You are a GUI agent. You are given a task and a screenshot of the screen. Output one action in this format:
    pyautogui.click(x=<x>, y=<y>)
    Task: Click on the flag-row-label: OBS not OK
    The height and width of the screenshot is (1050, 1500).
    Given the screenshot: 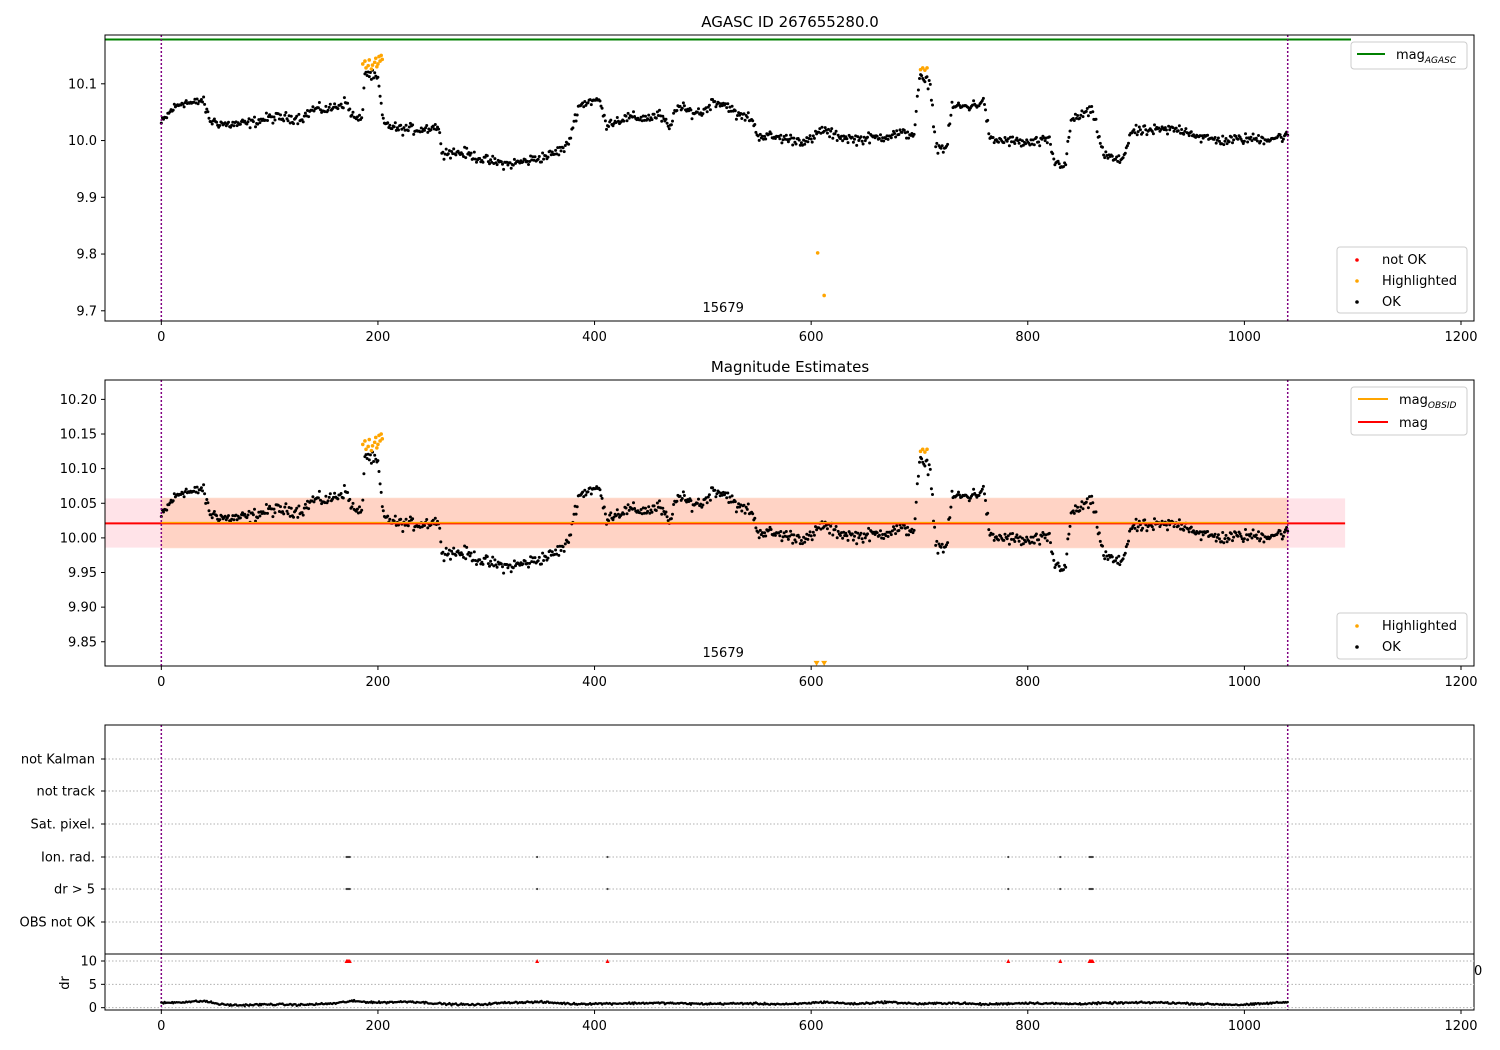 What is the action you would take?
    pyautogui.click(x=58, y=923)
    